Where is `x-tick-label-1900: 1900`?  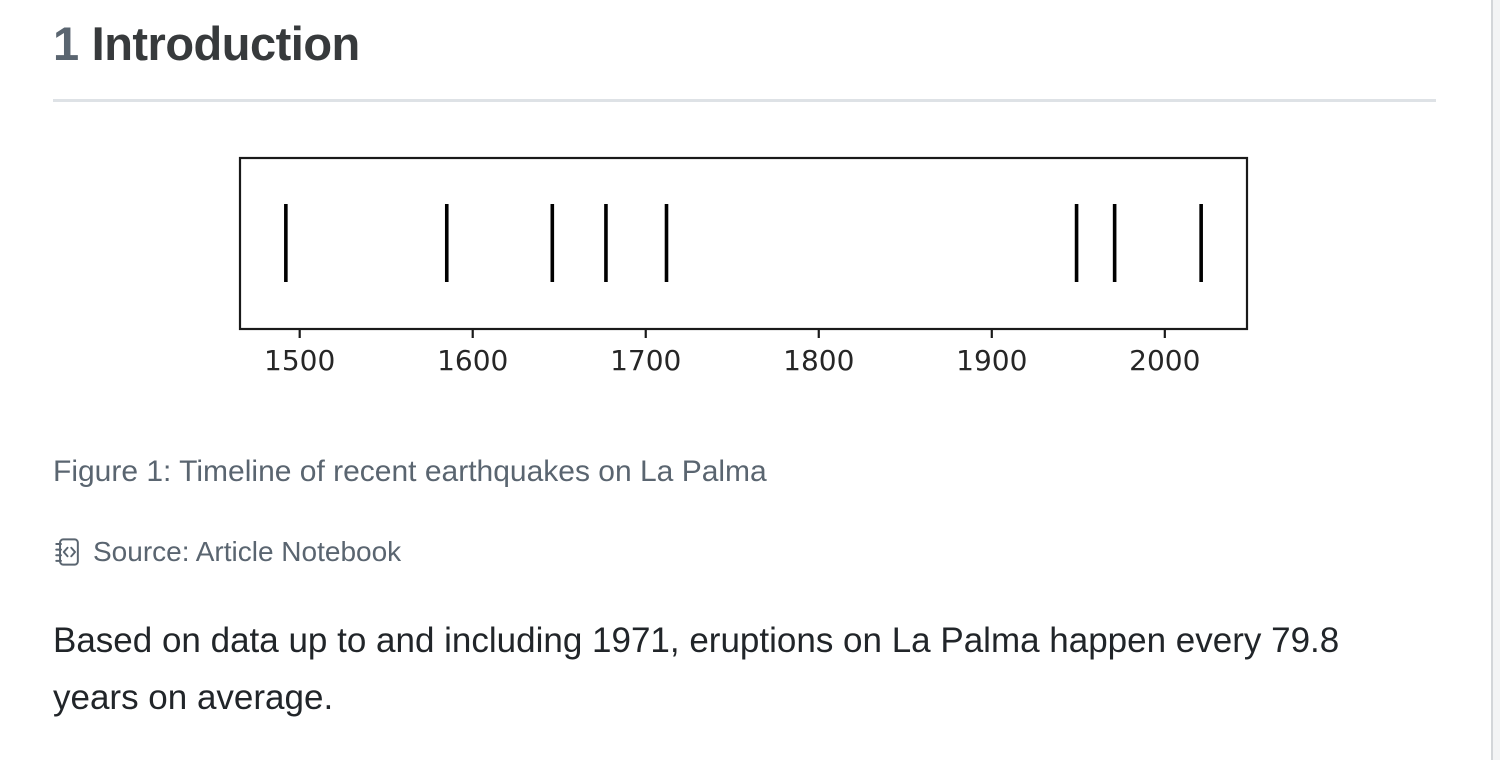 x-tick-label-1900: 1900 is located at coordinates (991, 360).